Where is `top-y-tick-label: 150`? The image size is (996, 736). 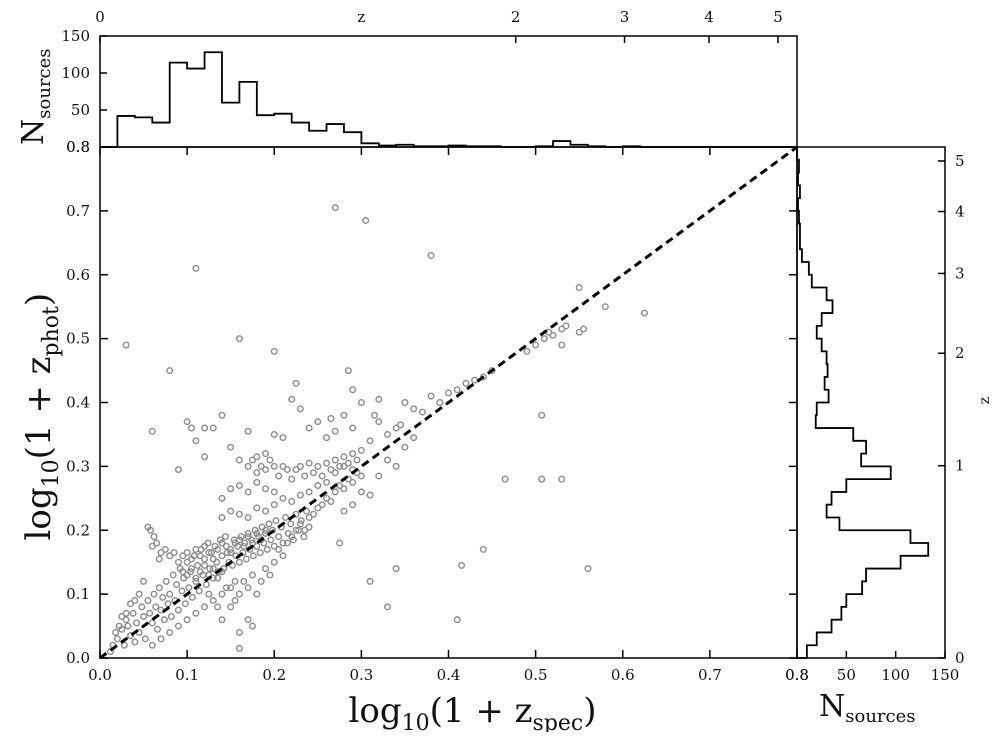
top-y-tick-label: 150 is located at coordinates (75, 36).